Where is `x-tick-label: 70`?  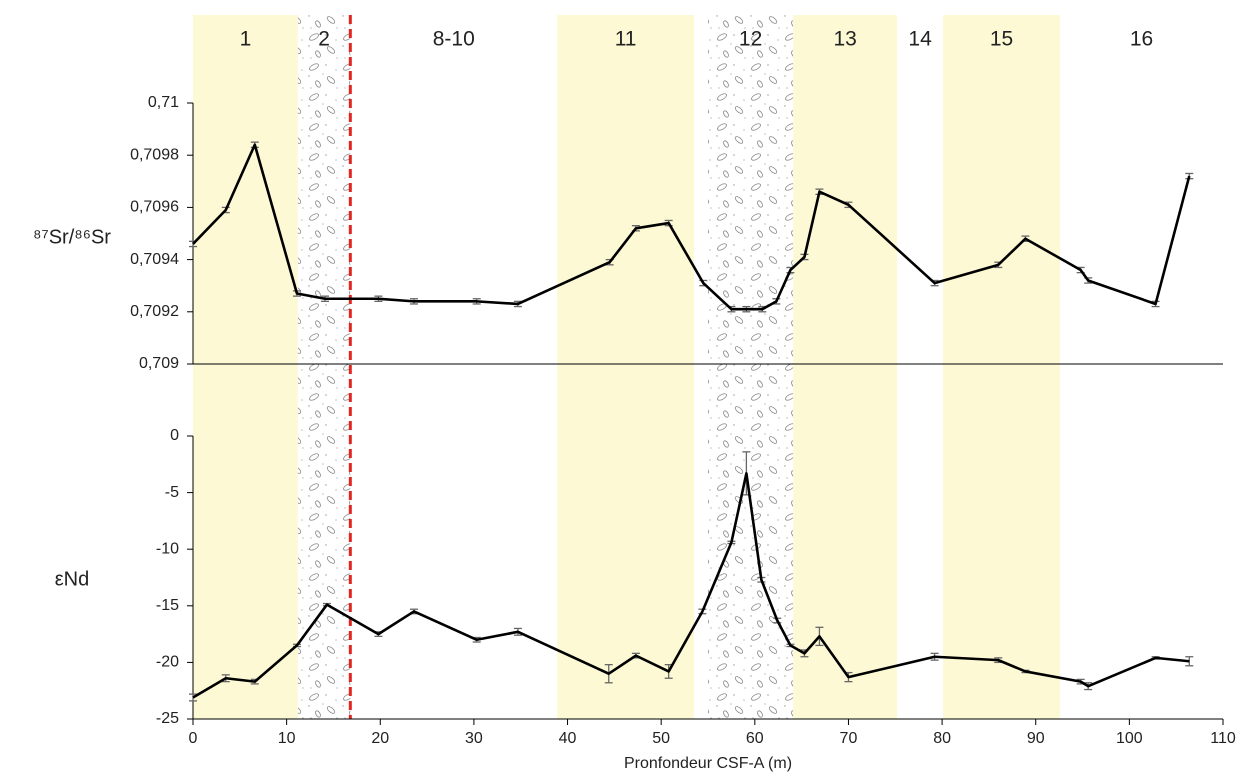 x-tick-label: 70 is located at coordinates (849, 738).